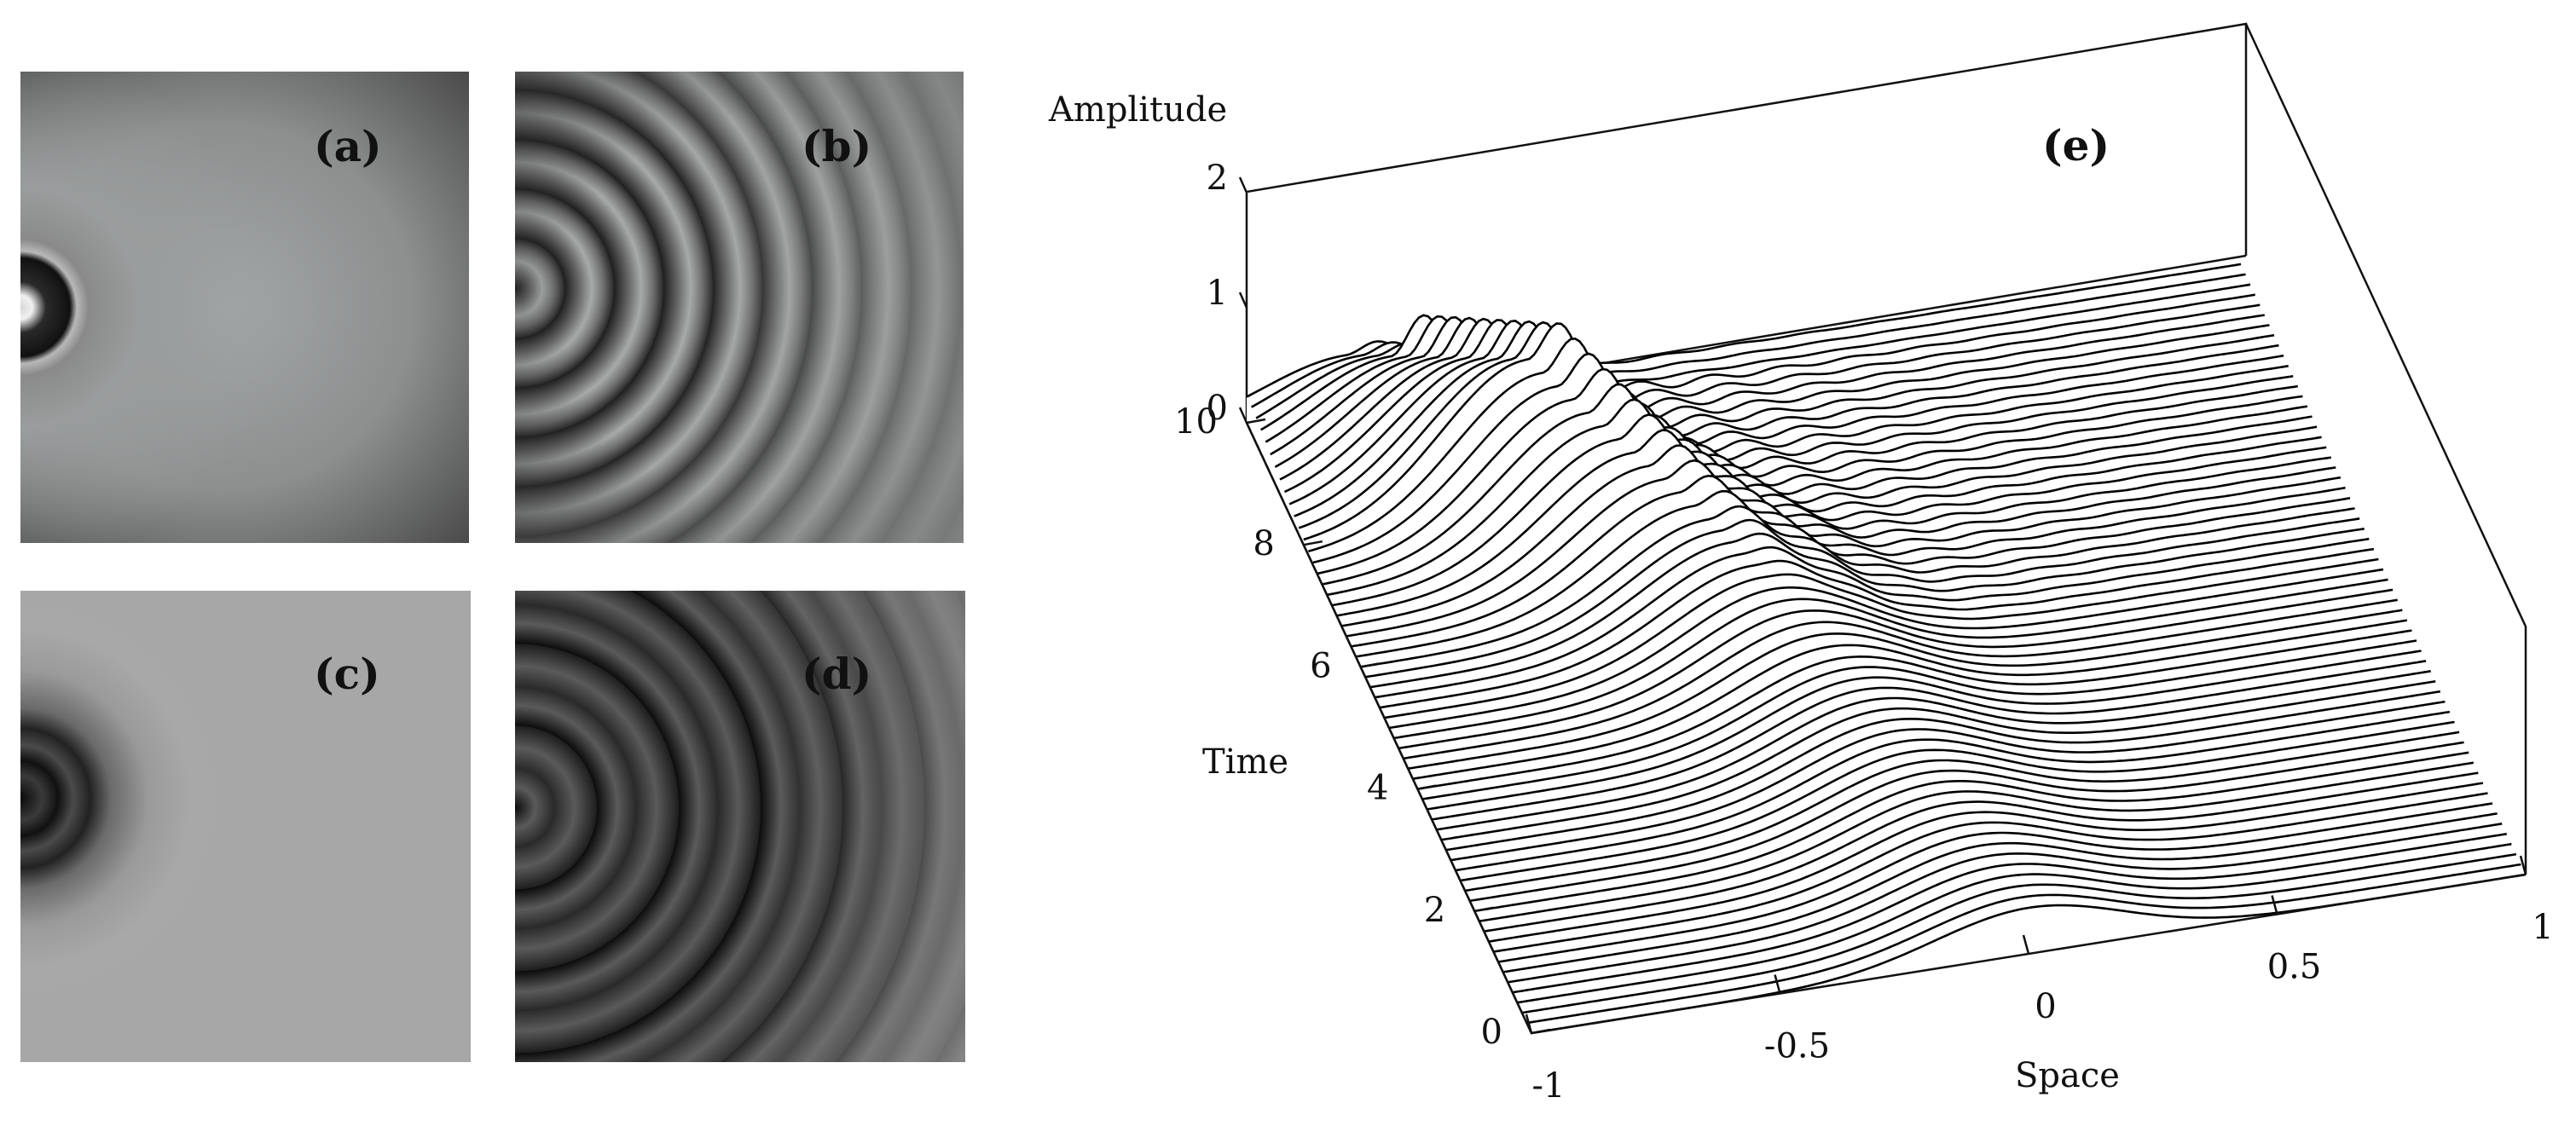  I want to click on x-tick-label: 1, so click(2543, 927).